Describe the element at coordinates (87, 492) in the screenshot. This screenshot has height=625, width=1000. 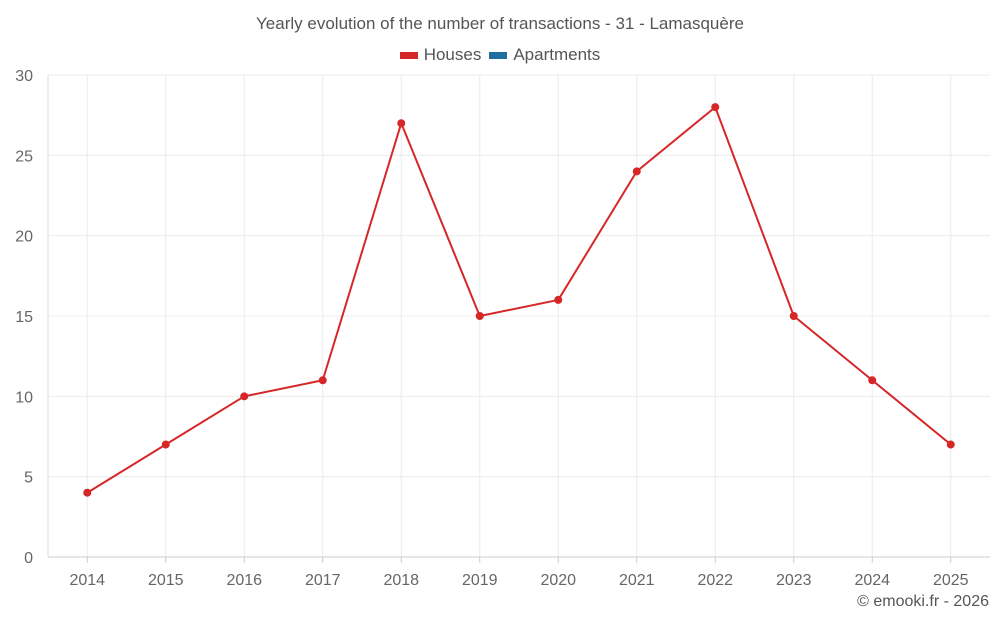
I see `data-point-houses-2014` at that location.